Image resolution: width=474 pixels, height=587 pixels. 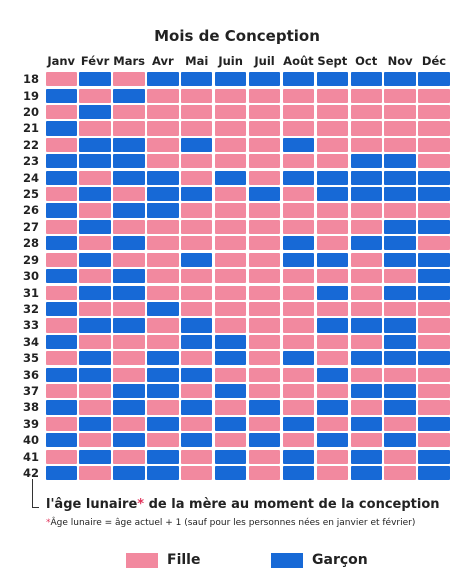 I want to click on age-label: 38, so click(x=31, y=407).